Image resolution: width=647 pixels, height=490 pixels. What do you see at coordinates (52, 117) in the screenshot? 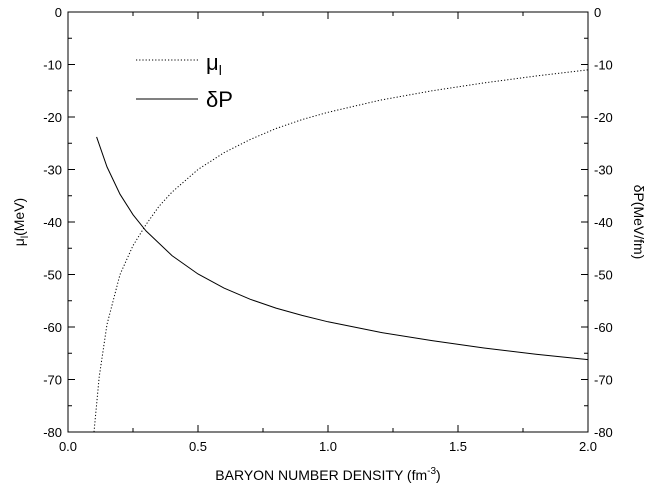
I see `y-tick-label-left: -20` at bounding box center [52, 117].